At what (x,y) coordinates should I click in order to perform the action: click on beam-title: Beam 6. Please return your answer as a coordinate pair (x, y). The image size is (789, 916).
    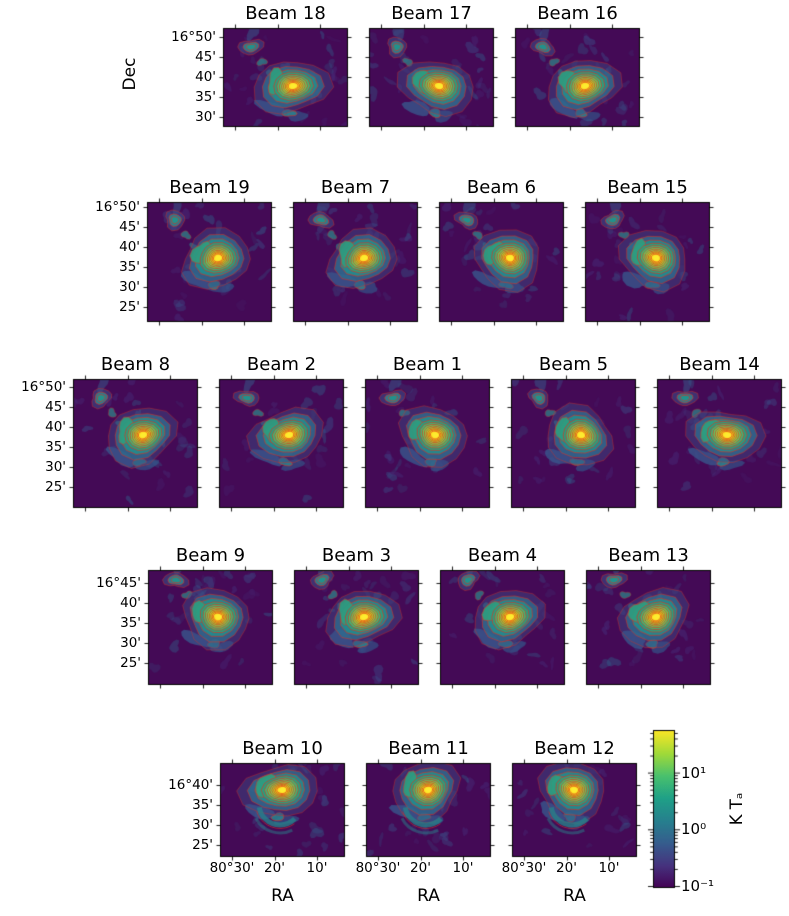
    Looking at the image, I should click on (501, 187).